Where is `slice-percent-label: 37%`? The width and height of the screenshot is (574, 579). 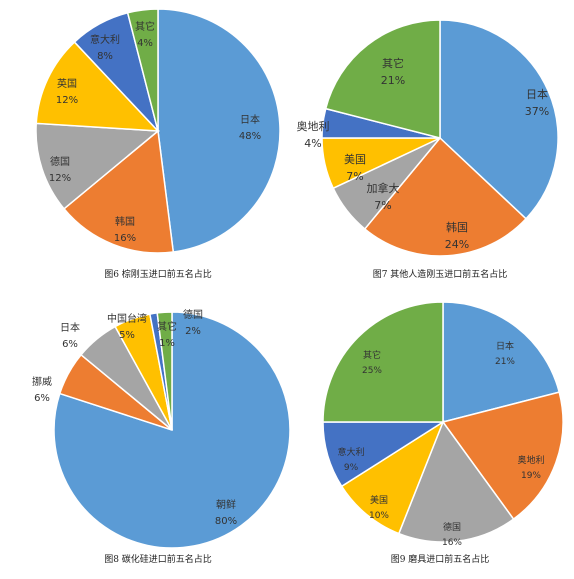 slice-percent-label: 37% is located at coordinates (537, 111).